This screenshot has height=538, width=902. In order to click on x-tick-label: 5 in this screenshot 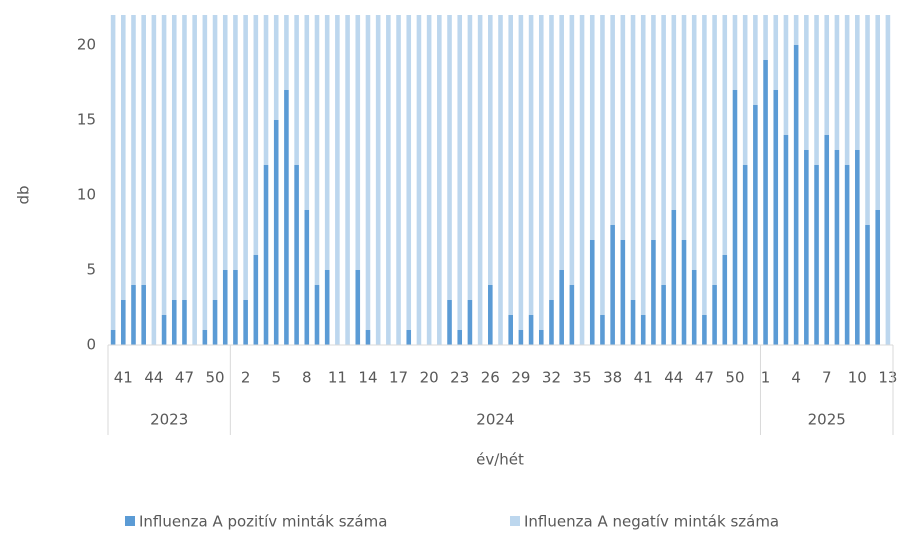, I will do `click(276, 378)`.